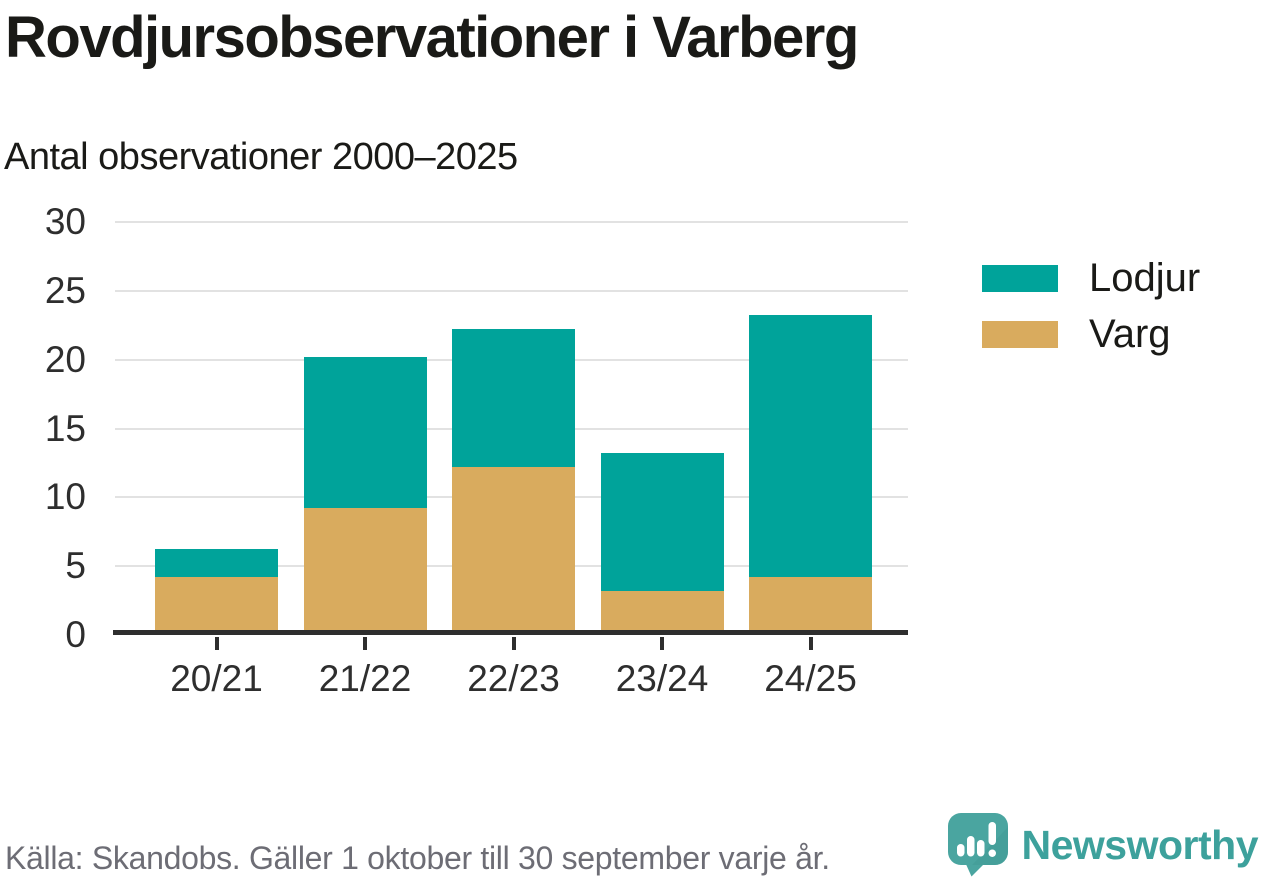 The height and width of the screenshot is (879, 1262). What do you see at coordinates (977, 845) in the screenshot?
I see `newsworthy-logo-icon` at bounding box center [977, 845].